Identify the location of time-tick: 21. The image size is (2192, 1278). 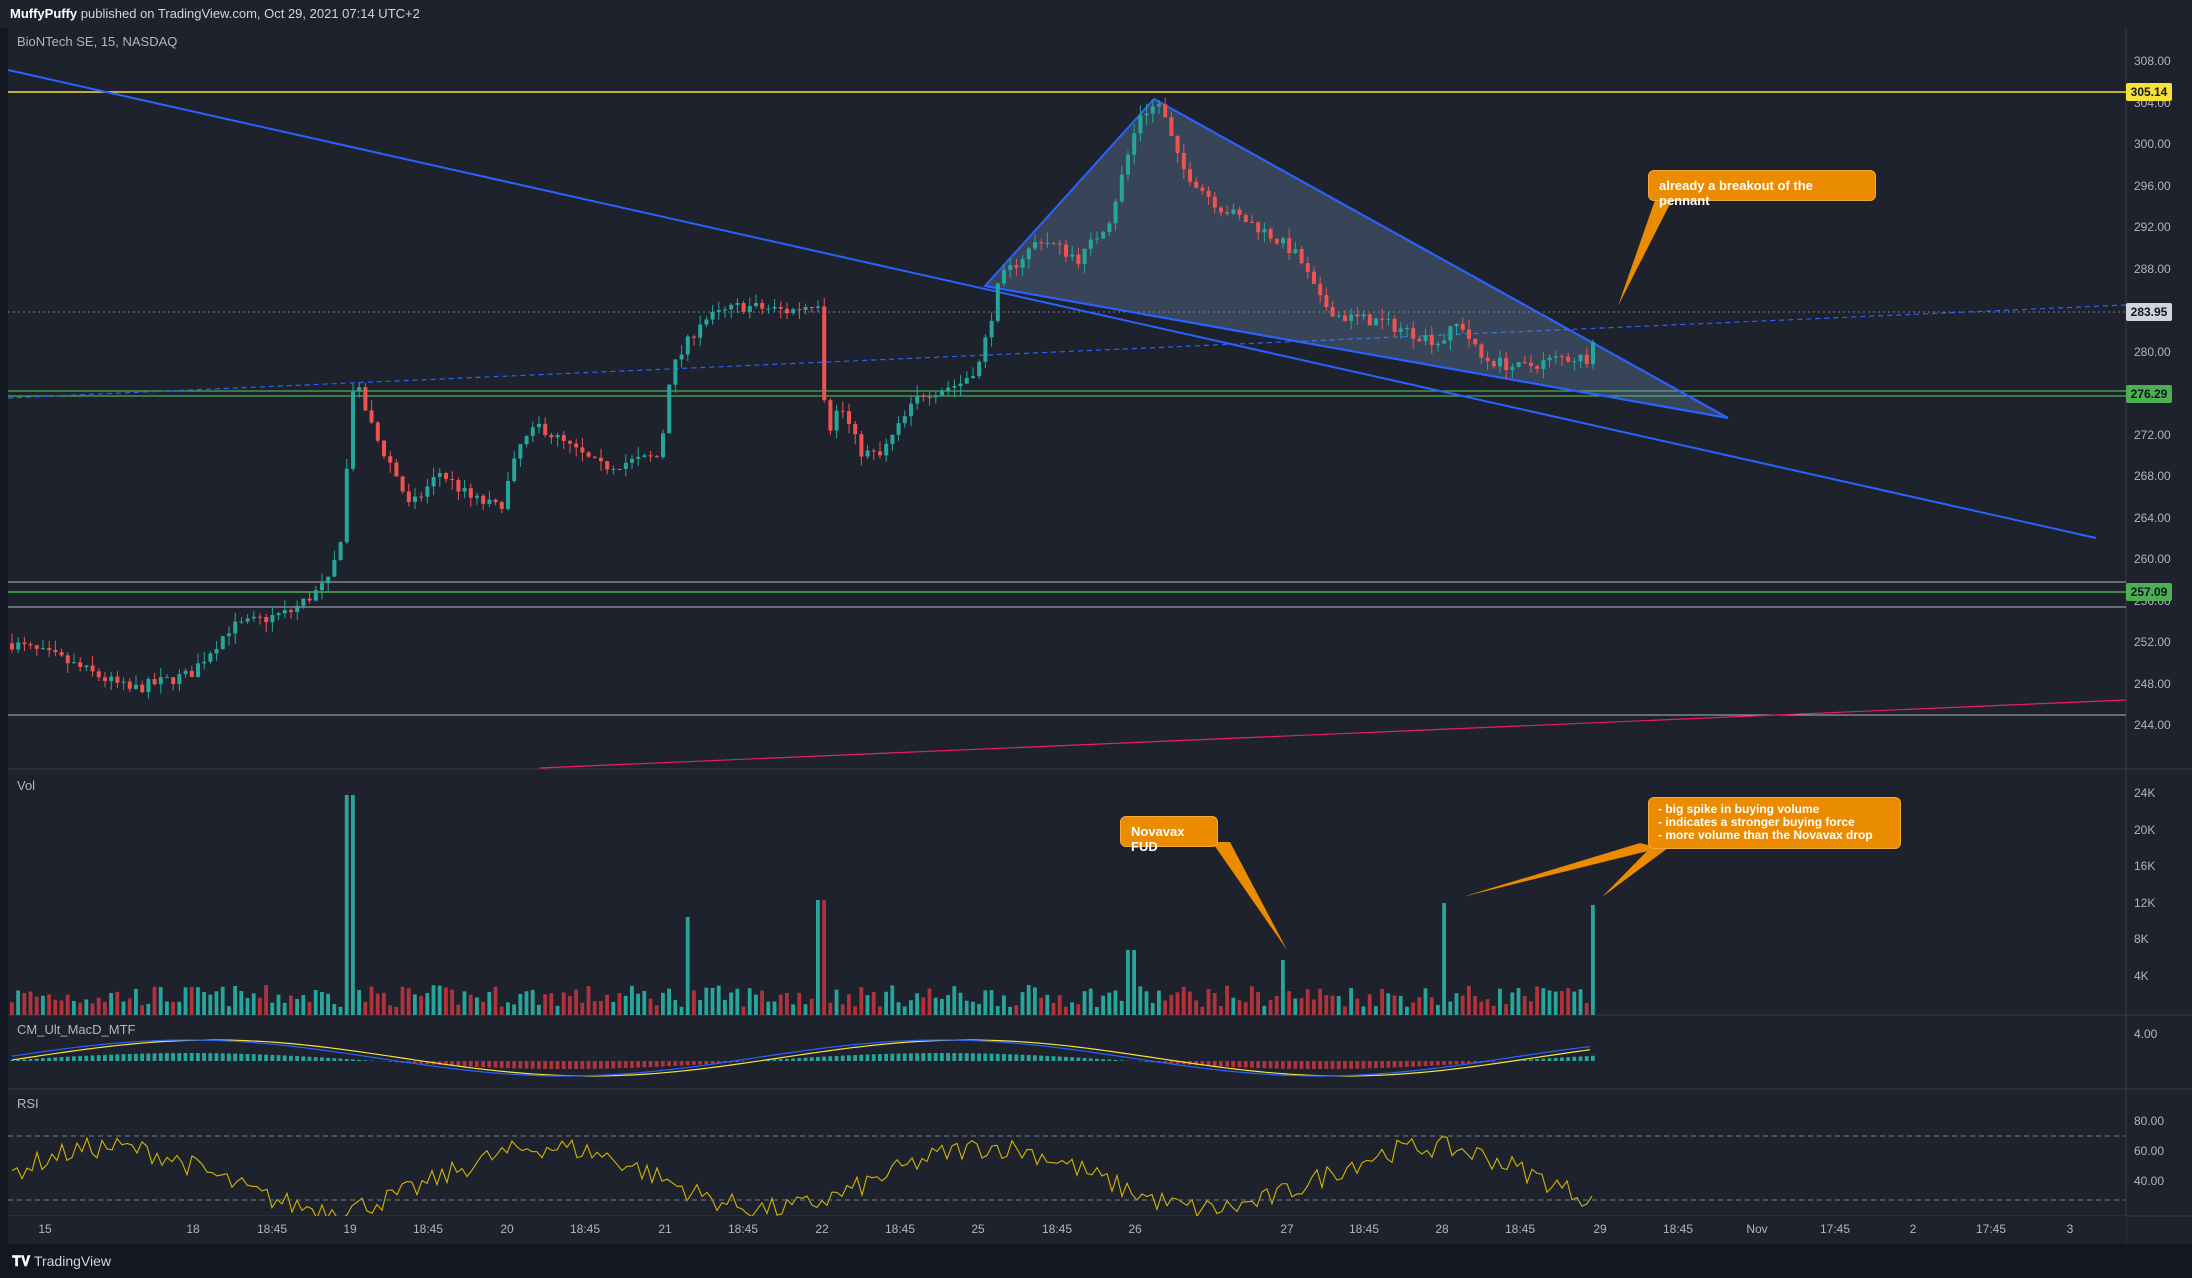
(665, 1229).